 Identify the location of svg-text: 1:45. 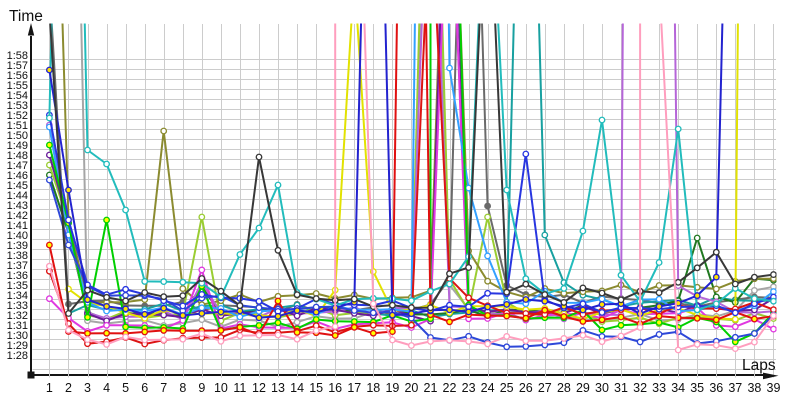
(17, 186).